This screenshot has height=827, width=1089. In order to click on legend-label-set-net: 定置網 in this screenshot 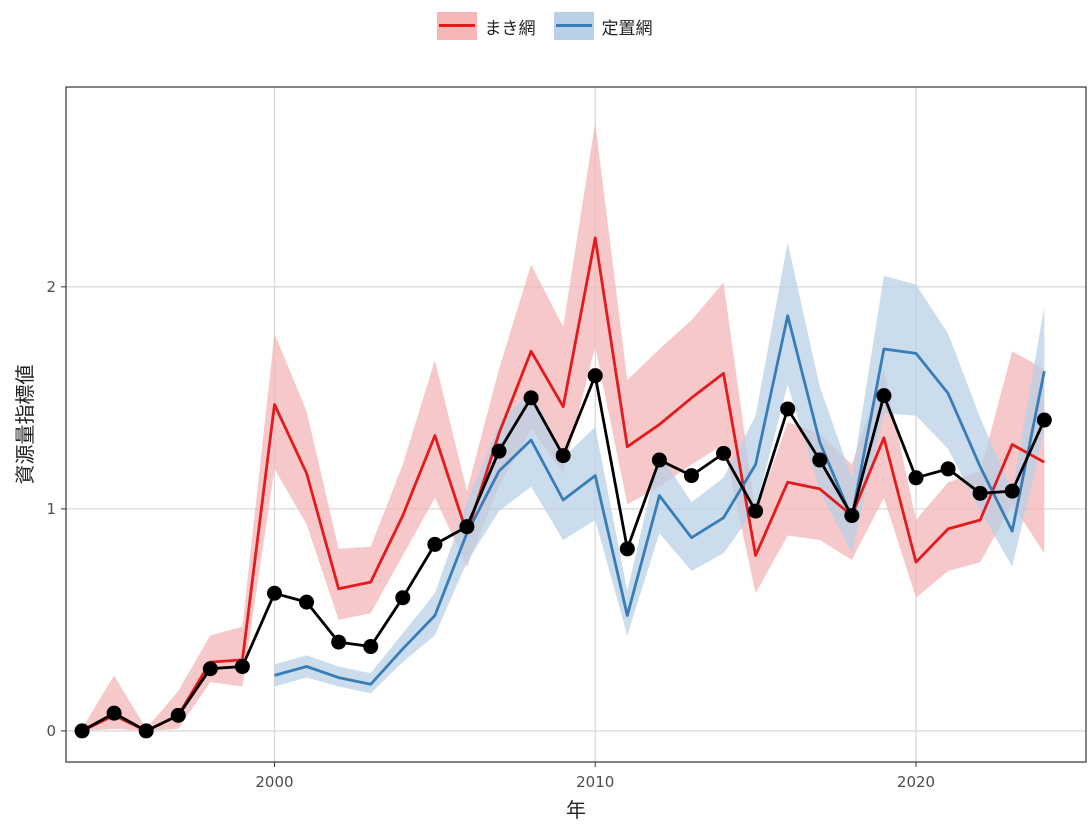, I will do `click(627, 28)`.